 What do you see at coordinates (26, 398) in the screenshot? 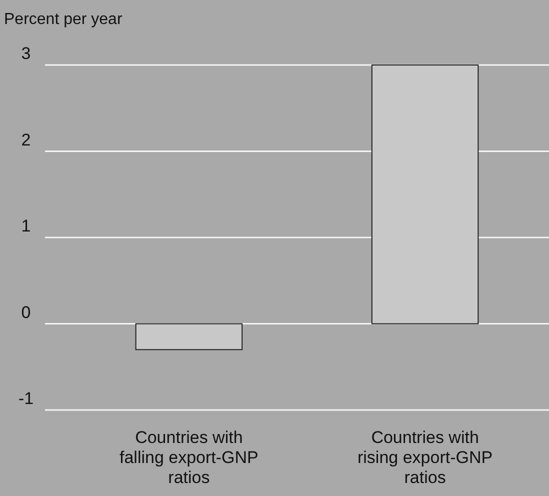
I see `y-tick-label: -1` at bounding box center [26, 398].